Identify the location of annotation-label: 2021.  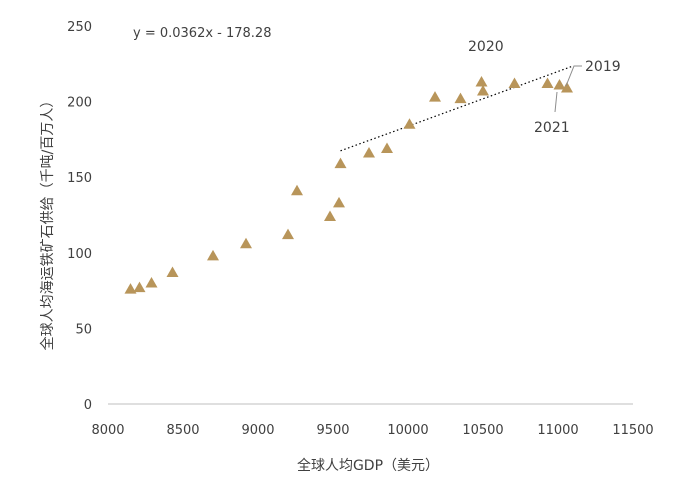
(552, 128).